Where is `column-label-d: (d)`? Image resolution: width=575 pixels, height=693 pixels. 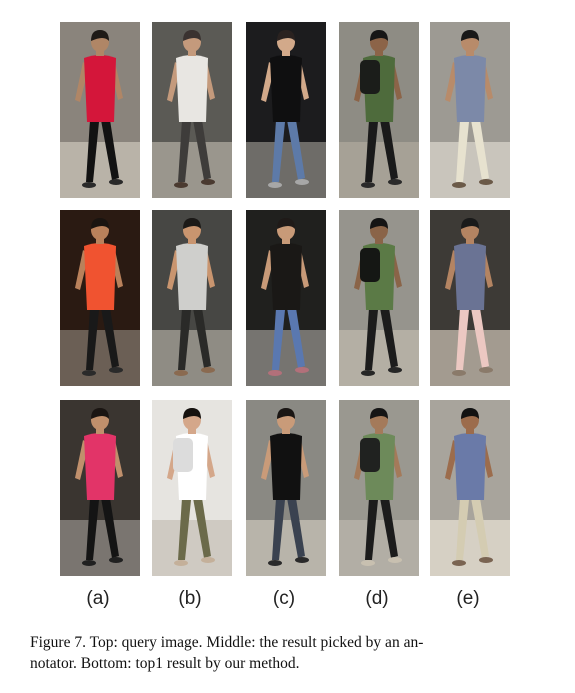
column-label-d: (d) is located at coordinates (377, 598).